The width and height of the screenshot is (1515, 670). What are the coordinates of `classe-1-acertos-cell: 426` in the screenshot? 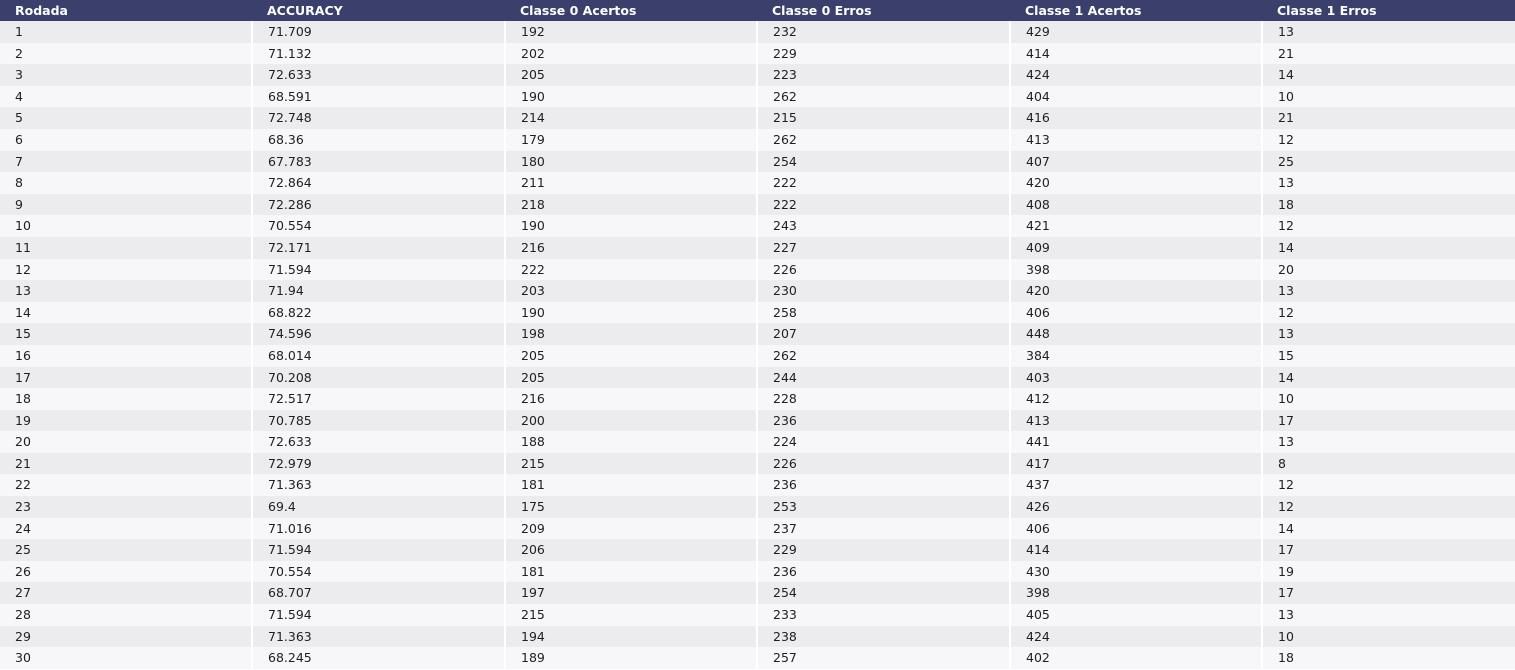 It's located at (1136, 507).